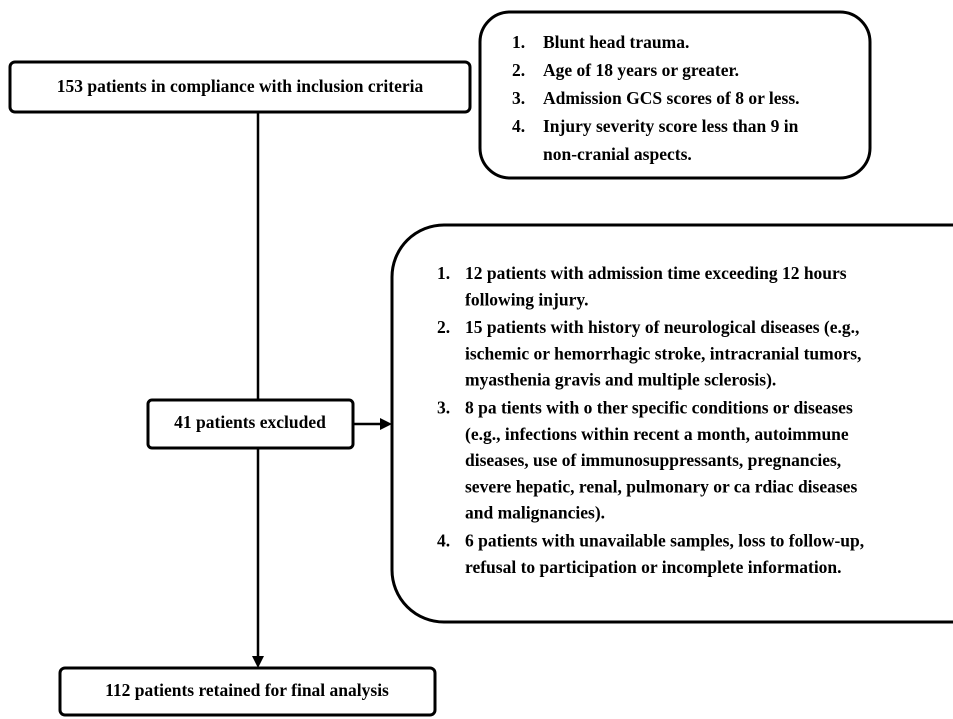 The width and height of the screenshot is (953, 719). What do you see at coordinates (671, 98) in the screenshot?
I see `item-text: Admission GCS scores of 8 or less.` at bounding box center [671, 98].